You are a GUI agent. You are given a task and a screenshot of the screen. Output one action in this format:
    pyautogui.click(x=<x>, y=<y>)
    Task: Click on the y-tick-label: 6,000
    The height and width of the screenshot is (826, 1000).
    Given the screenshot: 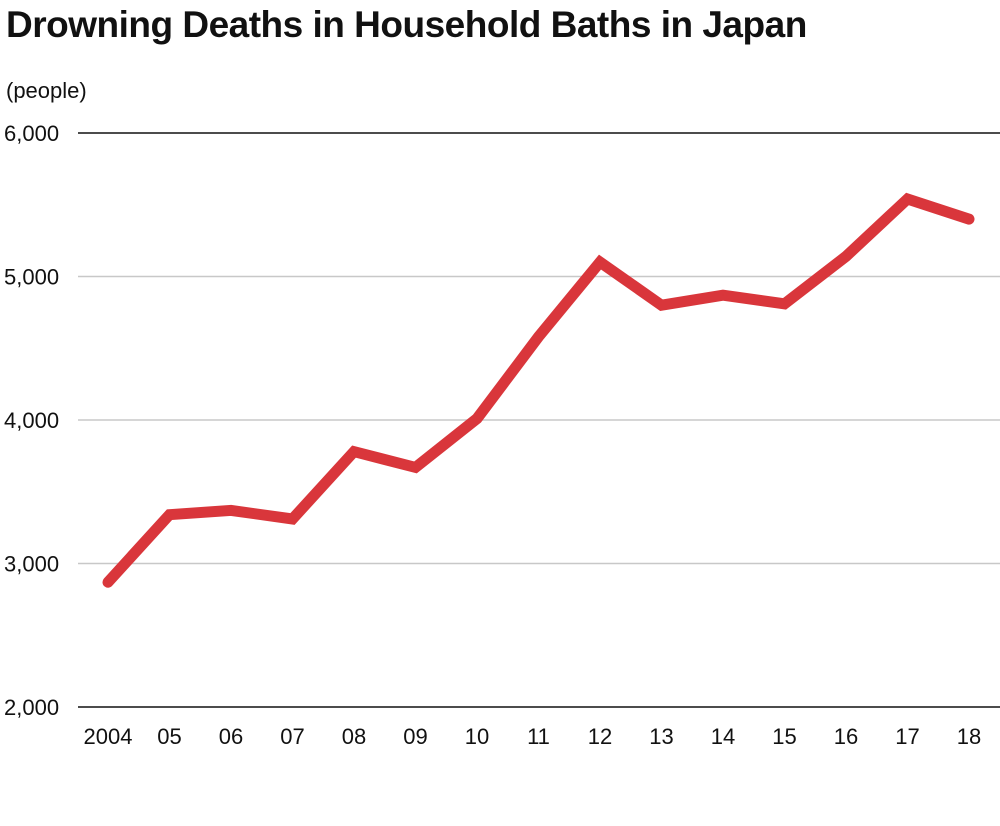 What is the action you would take?
    pyautogui.click(x=31, y=133)
    